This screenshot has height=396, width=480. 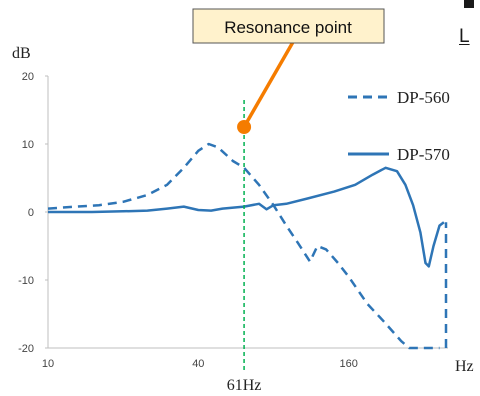 I want to click on resonance-callout: Resonance point, so click(x=288, y=71).